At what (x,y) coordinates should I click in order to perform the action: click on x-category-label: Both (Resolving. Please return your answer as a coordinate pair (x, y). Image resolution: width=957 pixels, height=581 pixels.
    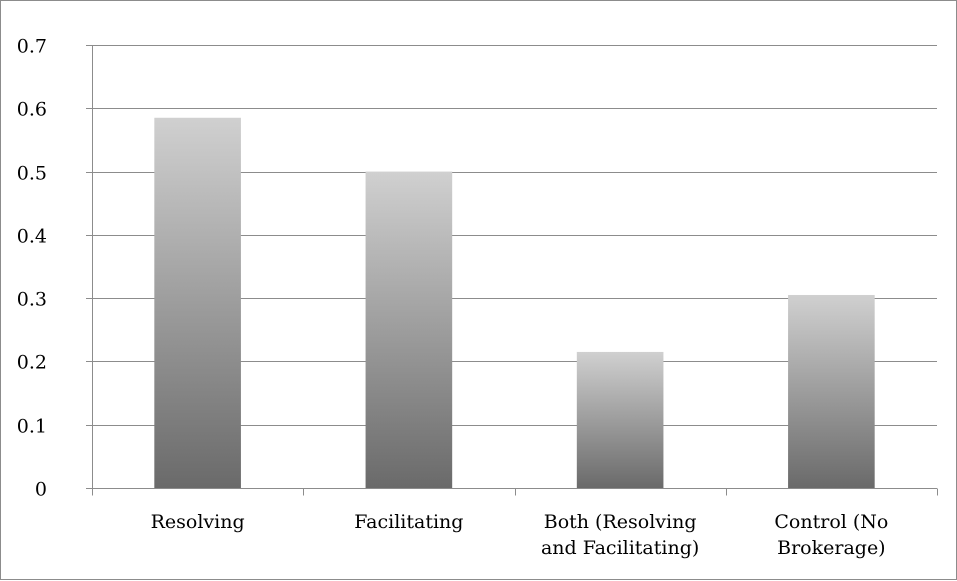
    Looking at the image, I should click on (620, 522).